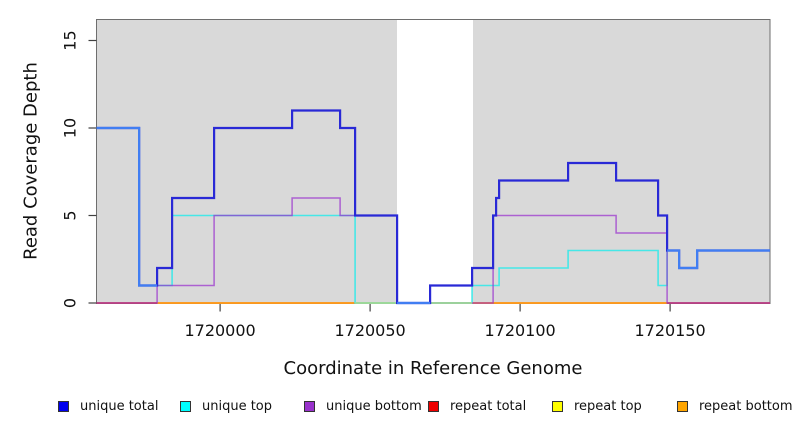  I want to click on legend-item-repeat-total: repeat total, so click(477, 406).